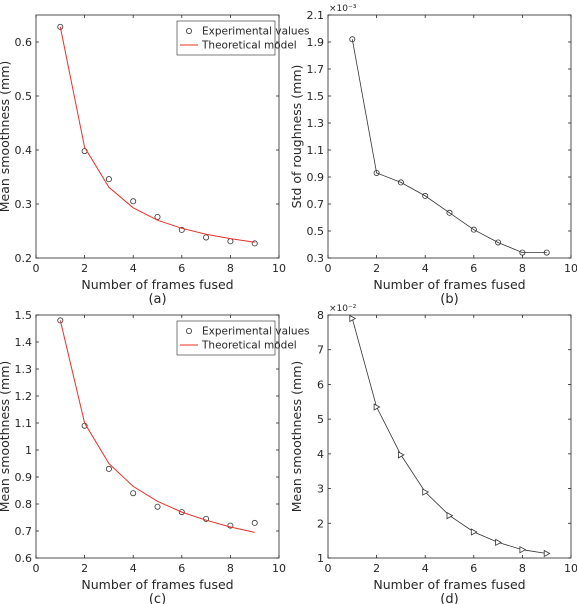  I want to click on y-tick-label: 0.9, so click(24, 477).